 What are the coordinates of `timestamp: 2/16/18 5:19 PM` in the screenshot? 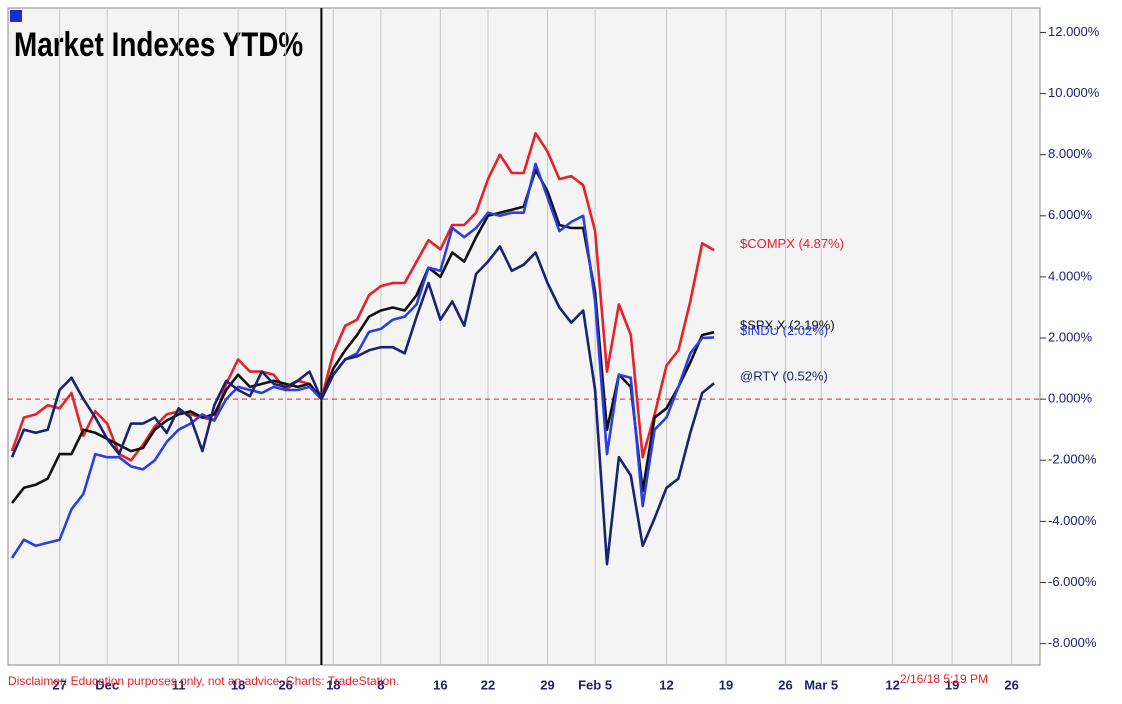 It's located at (944, 679).